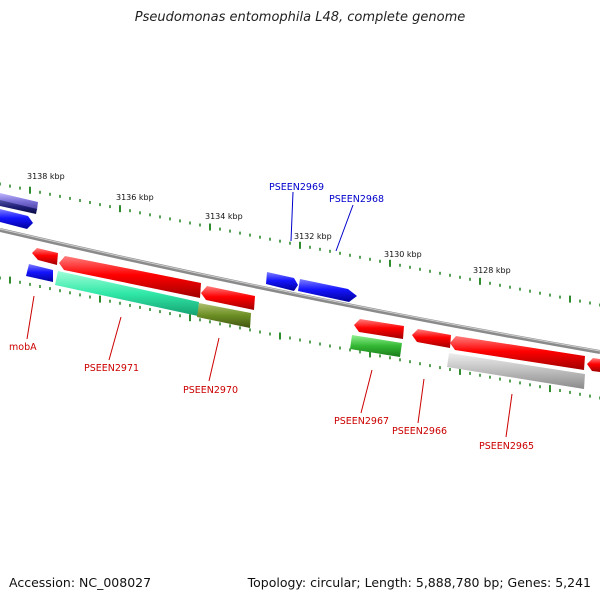 Image resolution: width=600 pixels, height=600 pixels. Describe the element at coordinates (80, 582) in the screenshot. I see `accession-text: Accession: NC_008027` at that location.